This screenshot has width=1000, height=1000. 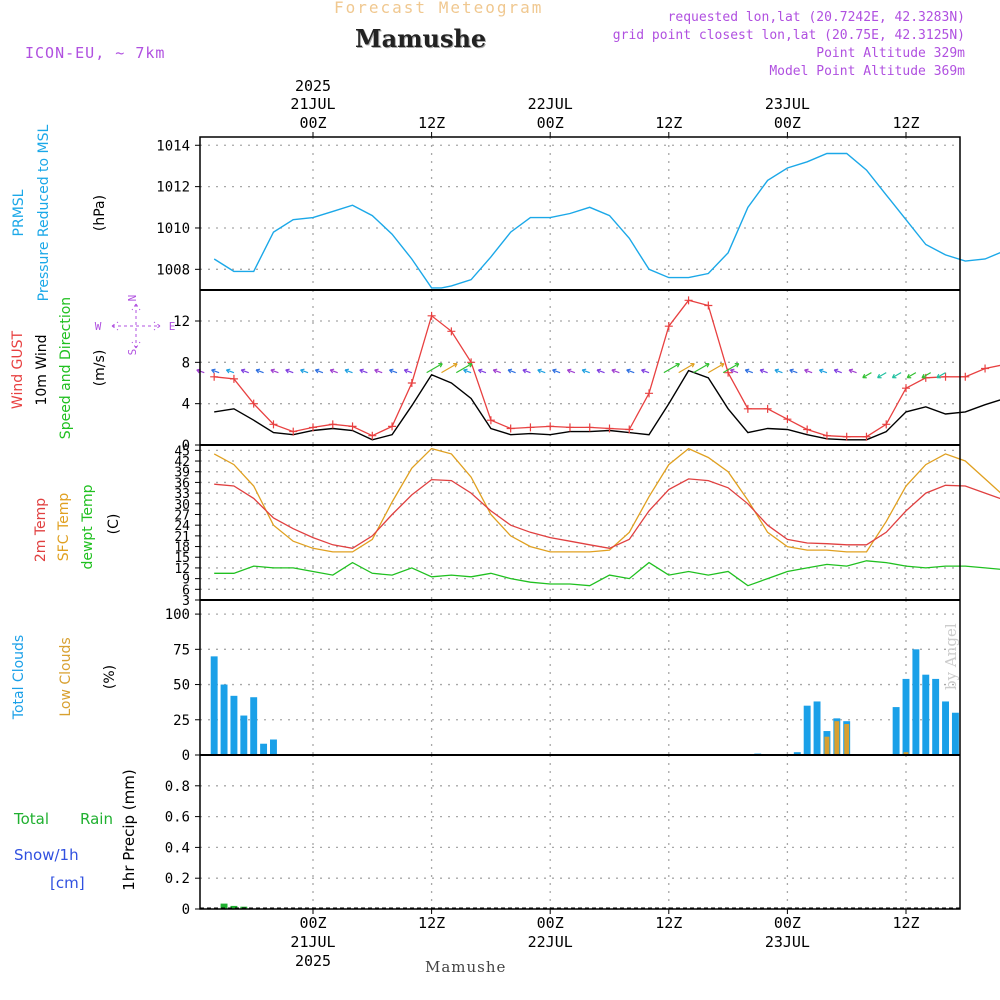 What do you see at coordinates (607, 573) in the screenshot?
I see `dewpoint-line` at bounding box center [607, 573].